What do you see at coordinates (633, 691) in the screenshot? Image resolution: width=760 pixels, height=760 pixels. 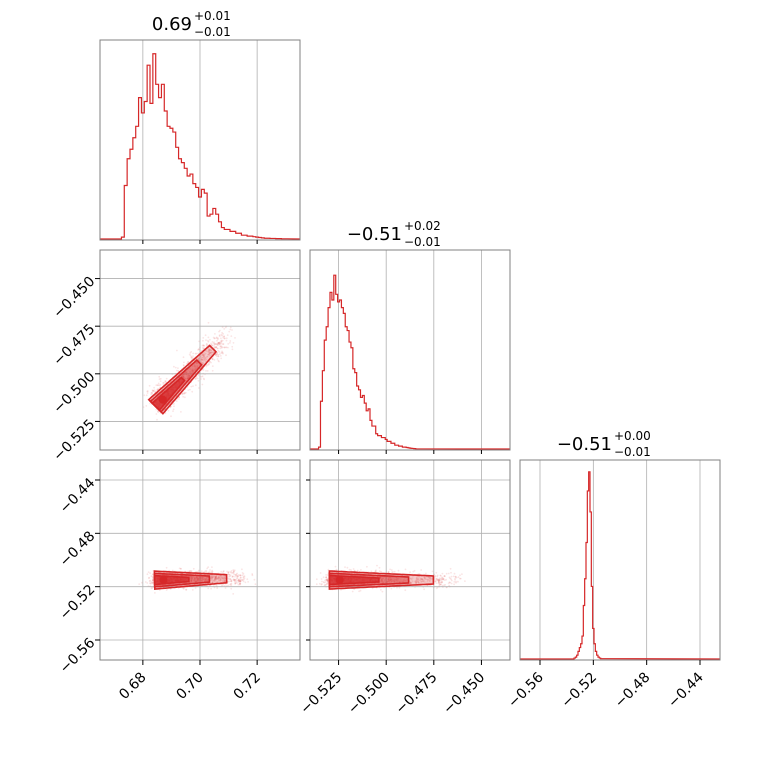 I see `x-tick-label: −0.48` at bounding box center [633, 691].